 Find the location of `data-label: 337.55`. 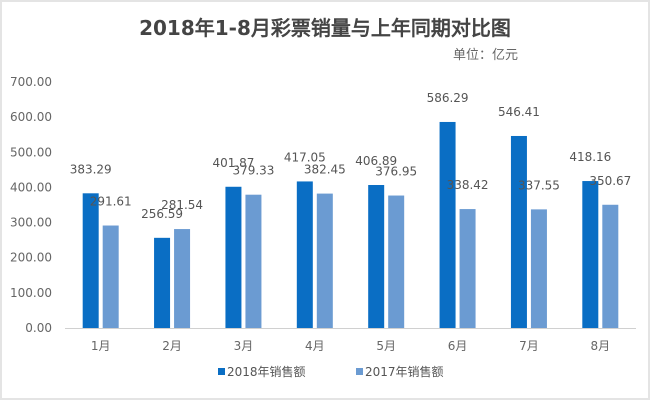

data-label: 337.55 is located at coordinates (539, 185).